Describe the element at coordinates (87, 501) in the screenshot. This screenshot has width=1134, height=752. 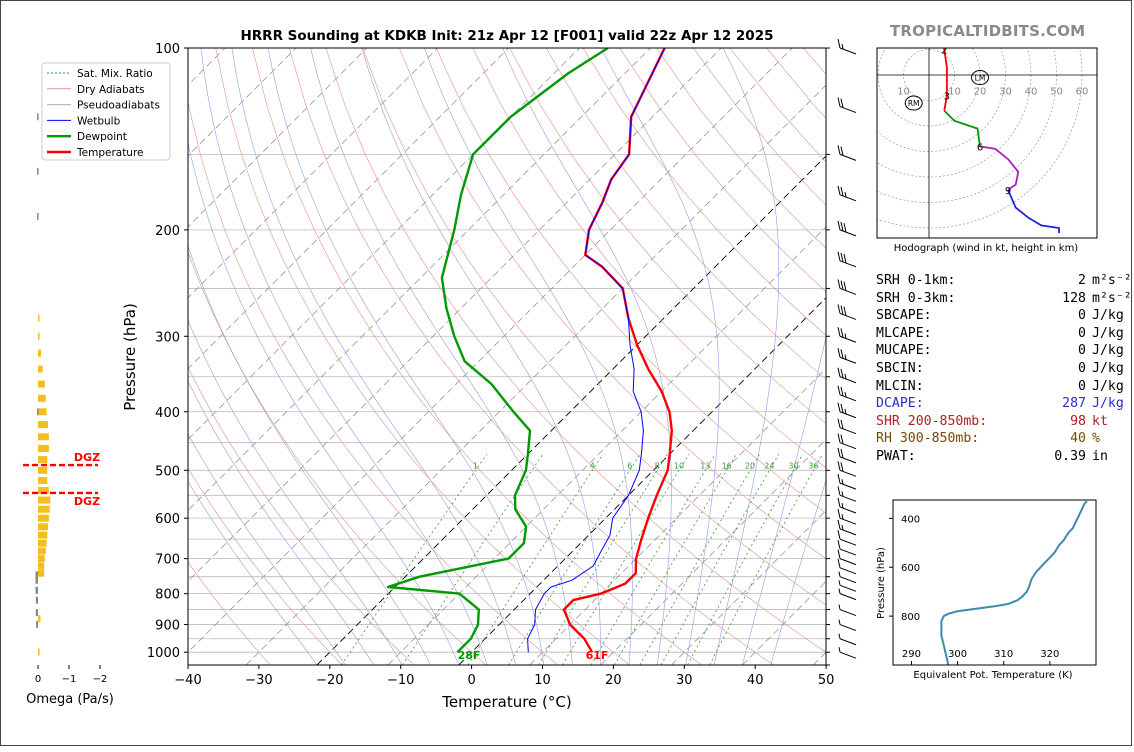
I see `dgz-label-bottom: DGZ` at that location.